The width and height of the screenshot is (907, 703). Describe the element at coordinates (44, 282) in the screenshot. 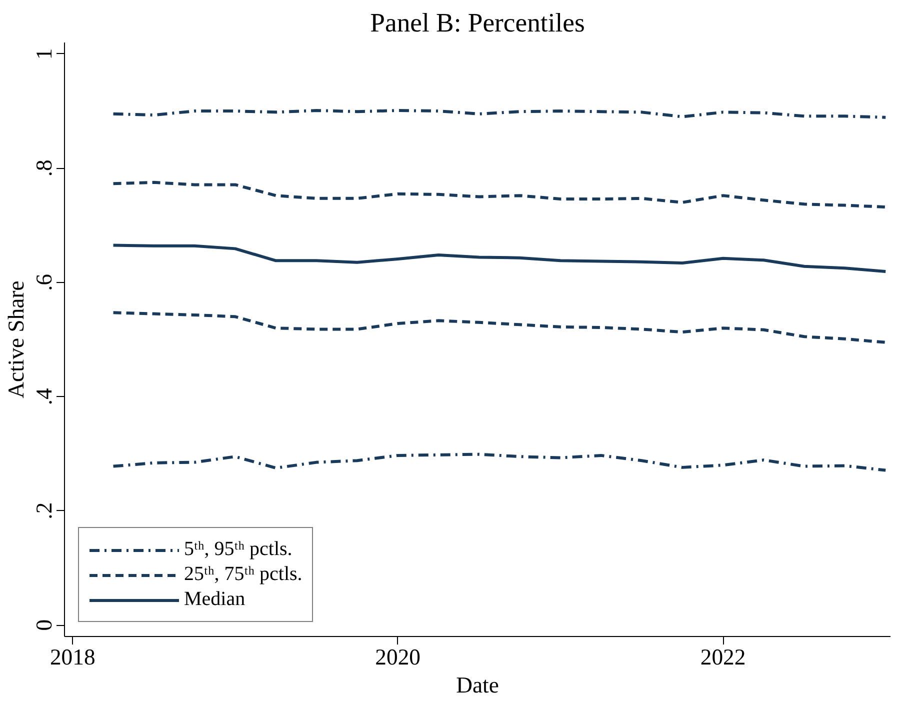

I see `y-tick-label: .6` at that location.